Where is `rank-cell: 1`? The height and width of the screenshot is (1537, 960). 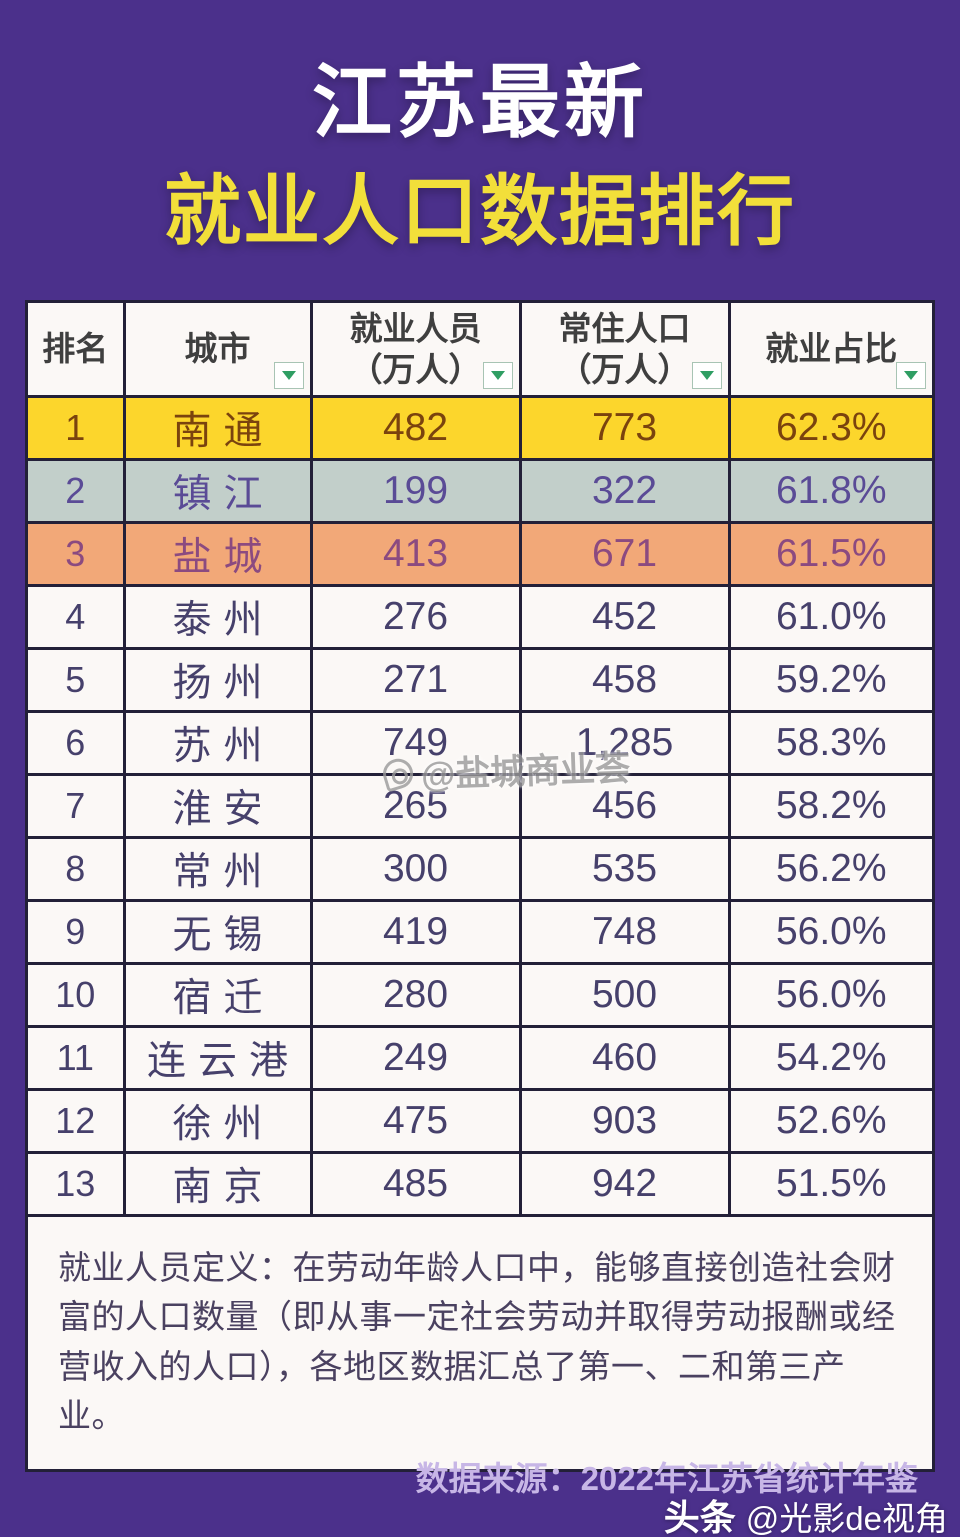
rank-cell: 1 is located at coordinates (77, 428).